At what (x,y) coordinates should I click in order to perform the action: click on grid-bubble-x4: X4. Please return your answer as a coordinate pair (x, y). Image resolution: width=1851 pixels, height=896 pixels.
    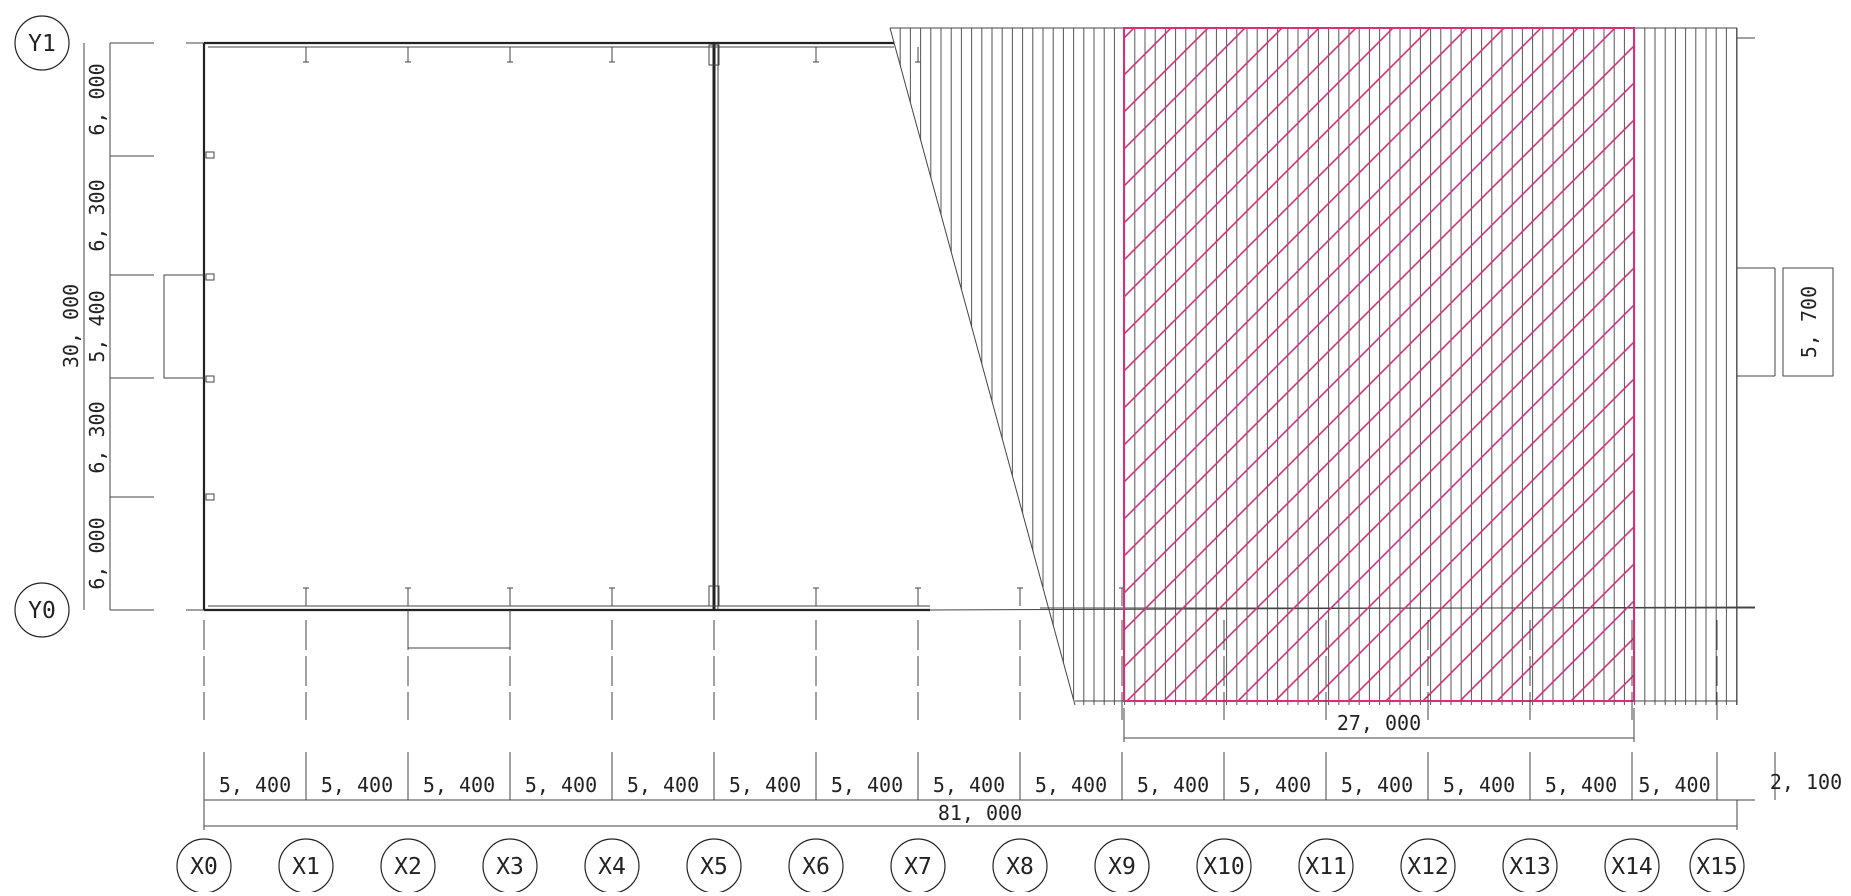
    Looking at the image, I should click on (612, 866).